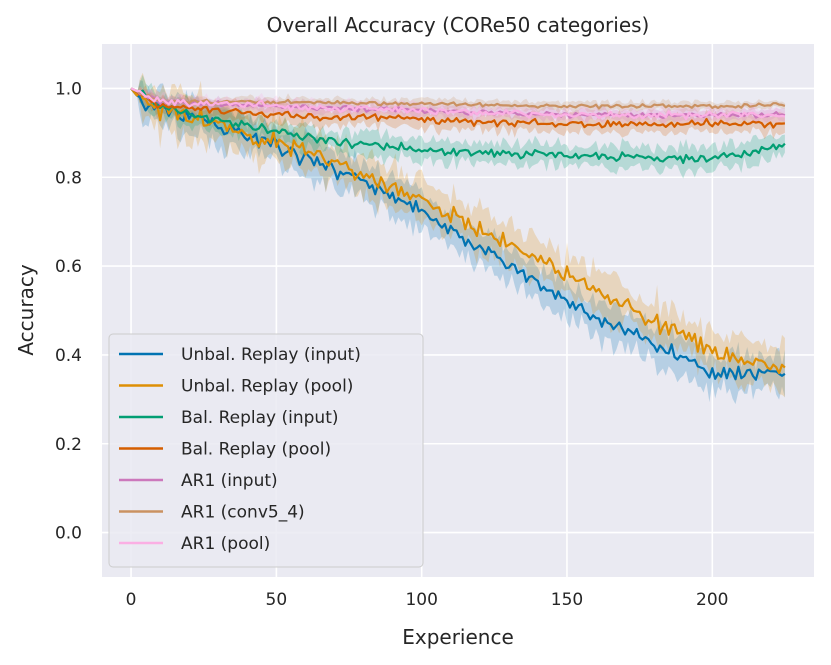 This screenshot has height=665, width=831. What do you see at coordinates (68, 356) in the screenshot?
I see `y-tick-label: 0.4` at bounding box center [68, 356].